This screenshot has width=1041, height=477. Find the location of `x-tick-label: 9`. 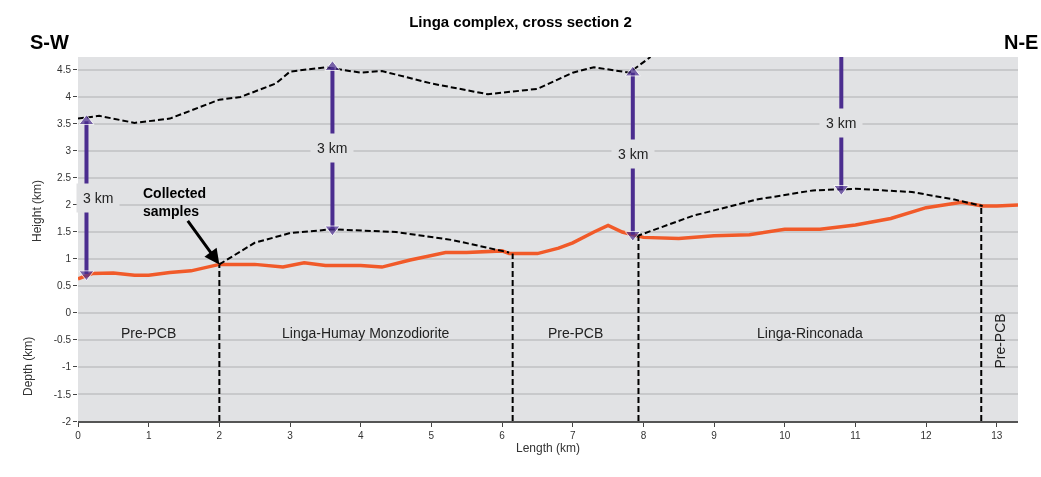

x-tick-label: 9 is located at coordinates (714, 435).